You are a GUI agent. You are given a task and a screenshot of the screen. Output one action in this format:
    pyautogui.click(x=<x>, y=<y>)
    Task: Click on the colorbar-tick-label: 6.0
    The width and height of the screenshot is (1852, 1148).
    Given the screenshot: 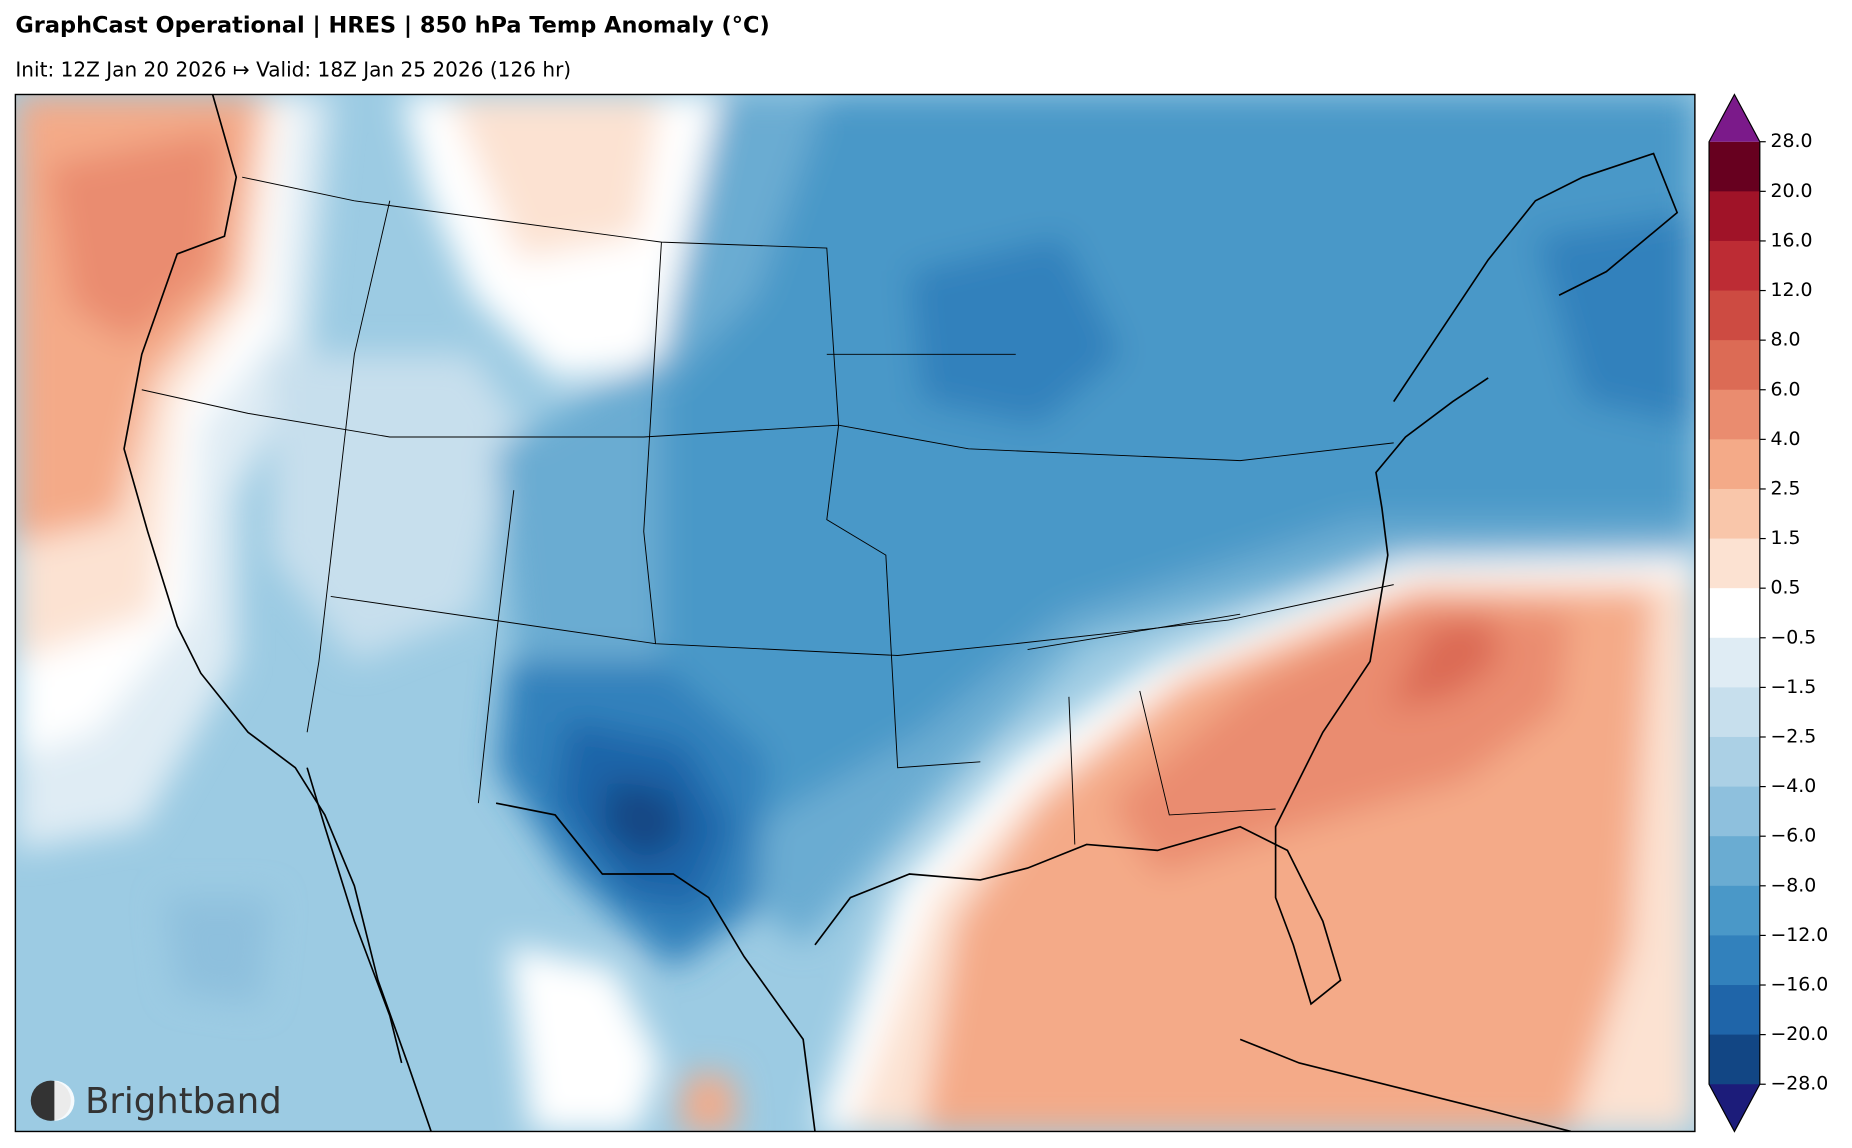 What is the action you would take?
    pyautogui.click(x=1785, y=389)
    